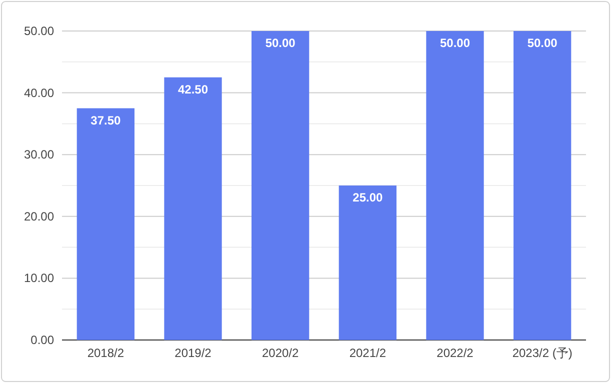  What do you see at coordinates (39, 93) in the screenshot?
I see `y-tick-label: 40.00` at bounding box center [39, 93].